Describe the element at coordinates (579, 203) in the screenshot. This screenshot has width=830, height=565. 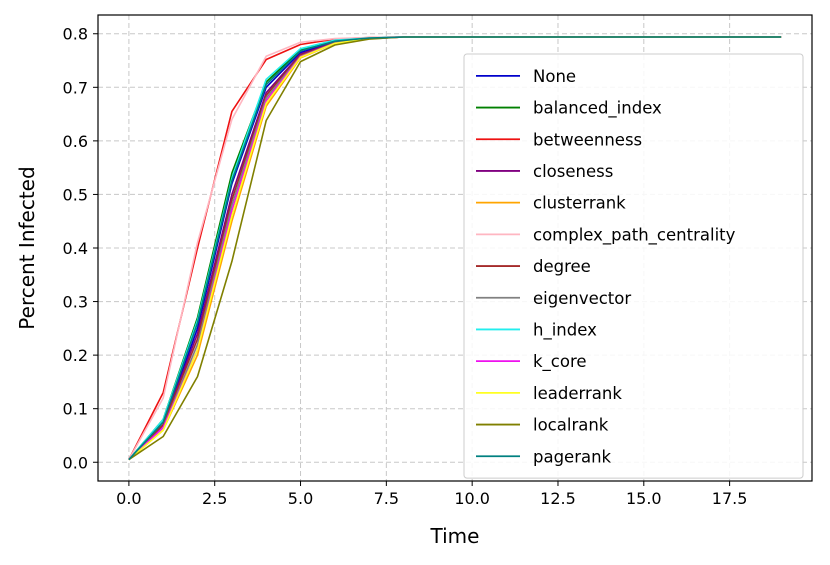
I see `legend-label: clusterrank` at that location.